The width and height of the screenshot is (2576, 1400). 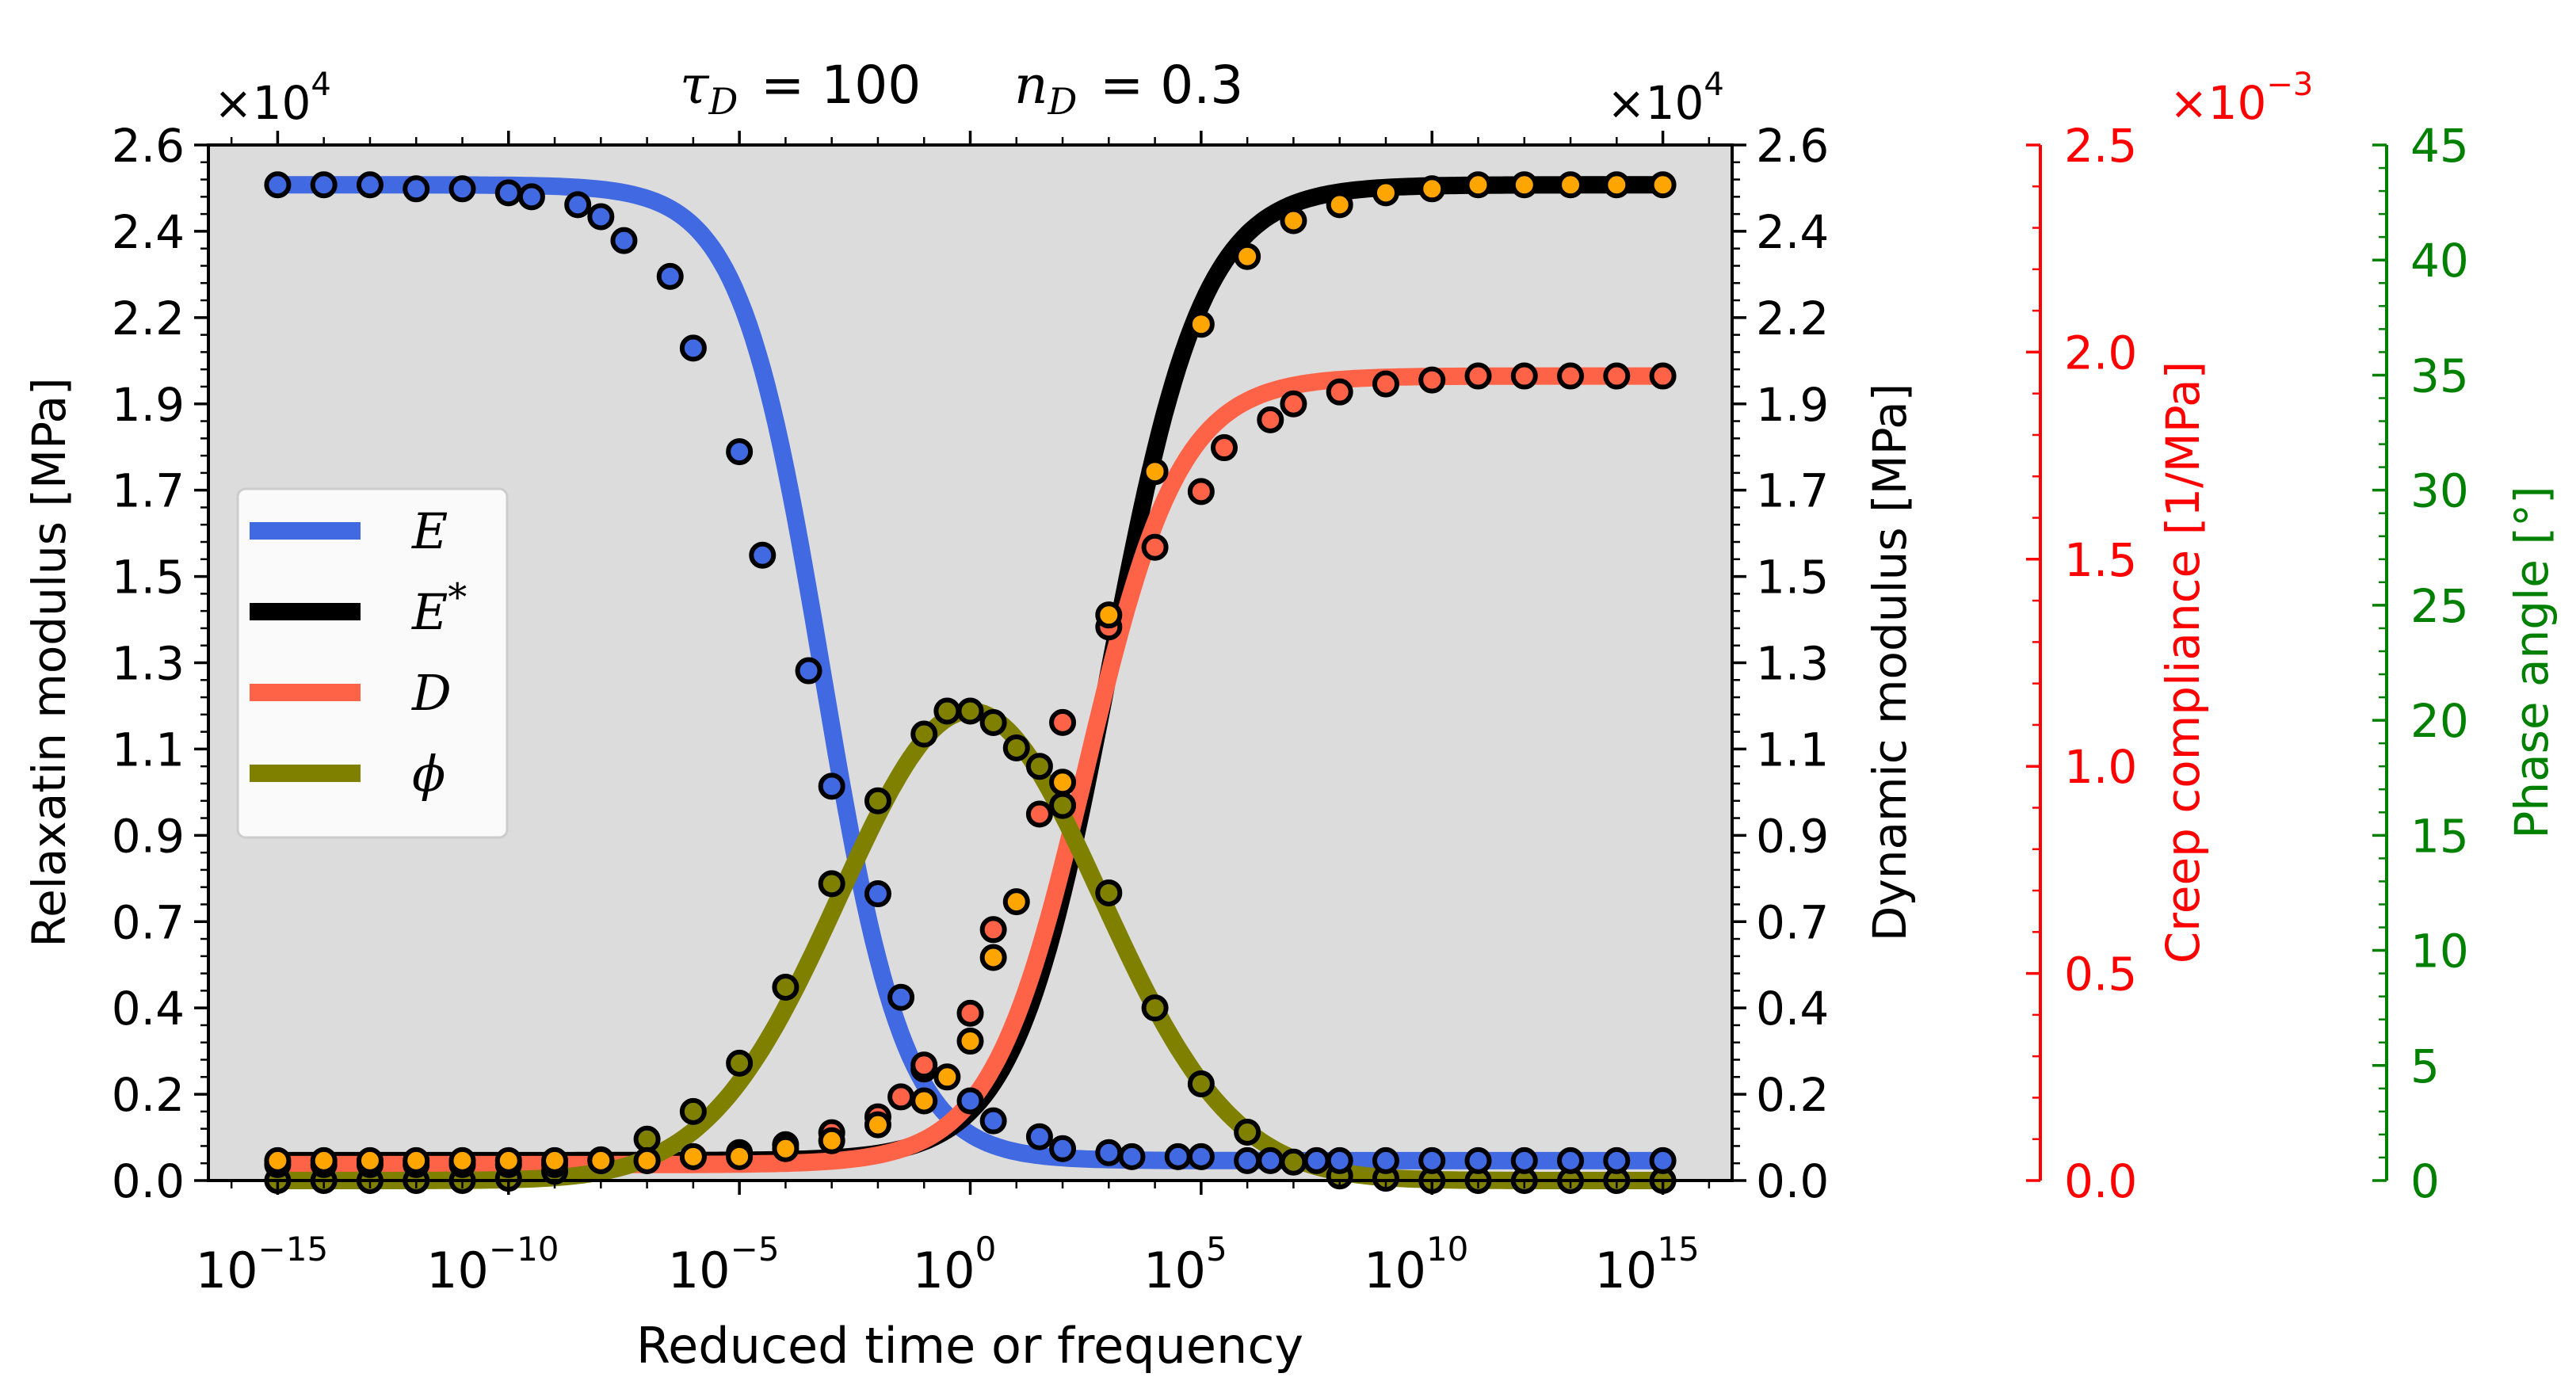 I want to click on legend-label: D, so click(x=431, y=693).